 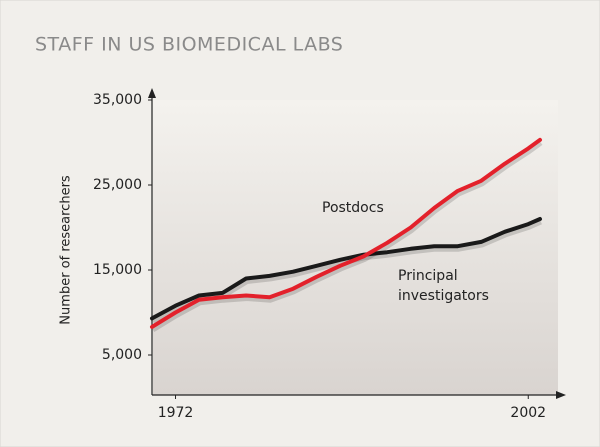 I want to click on annotation: investigators, so click(x=443, y=296).